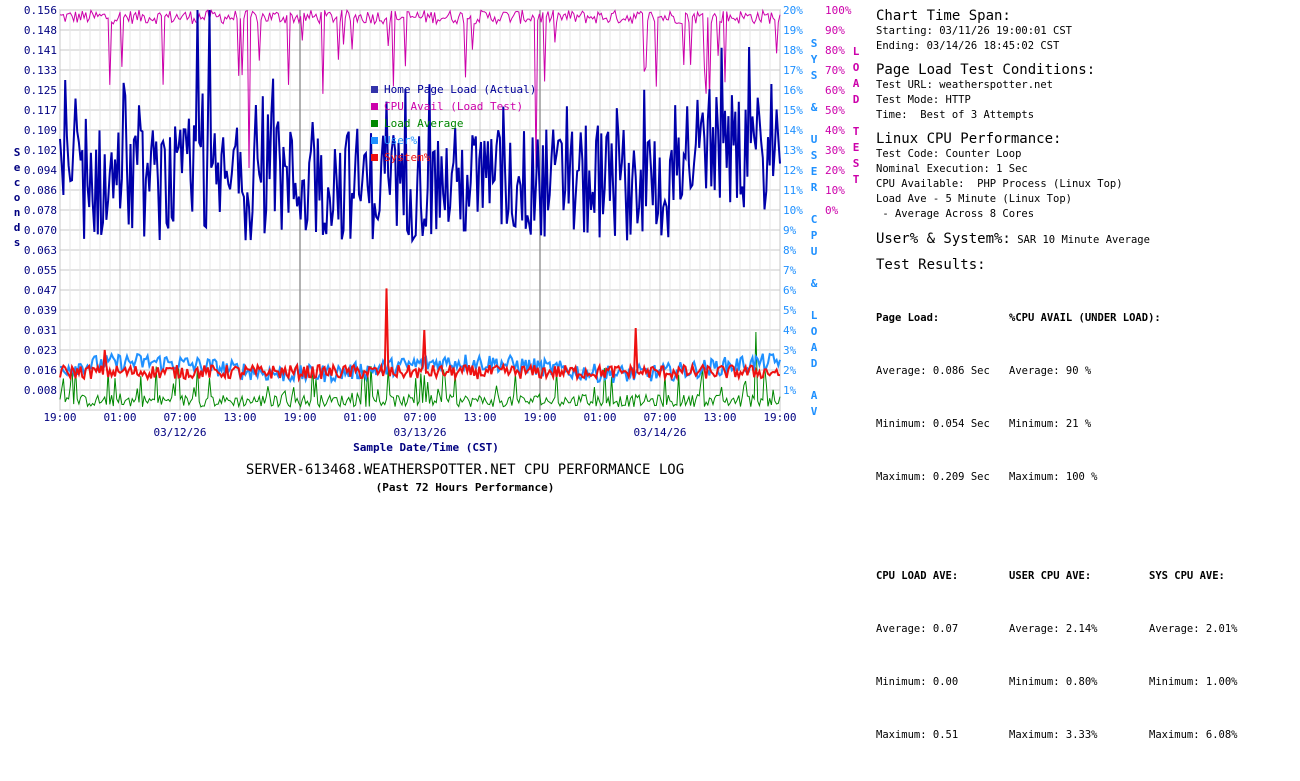 Image resolution: width=1300 pixels, height=781 pixels. Describe the element at coordinates (974, 199) in the screenshot. I see `cpu-load: Load Ave - 5 Minute (Linux Top)` at that location.